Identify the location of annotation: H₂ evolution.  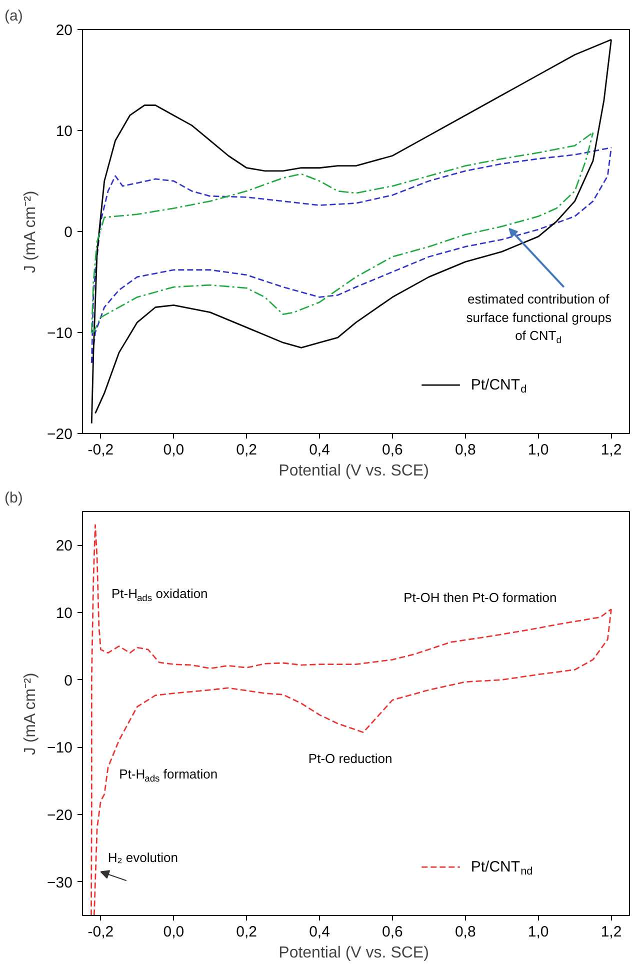
(143, 858).